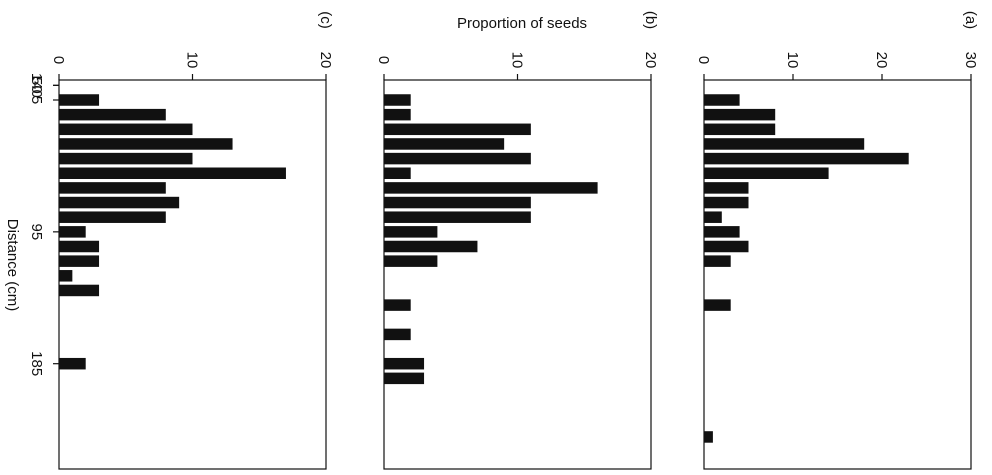 The width and height of the screenshot is (992, 475). I want to click on x-tick-label: 50, so click(36, 85).